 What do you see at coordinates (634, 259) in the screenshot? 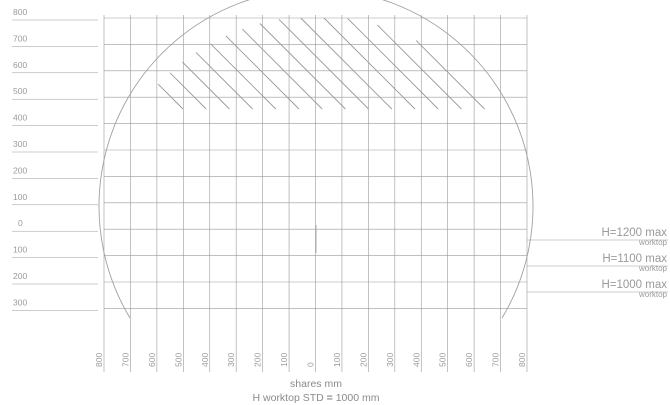
I see `height-marker-label: H=1100 max` at bounding box center [634, 259].